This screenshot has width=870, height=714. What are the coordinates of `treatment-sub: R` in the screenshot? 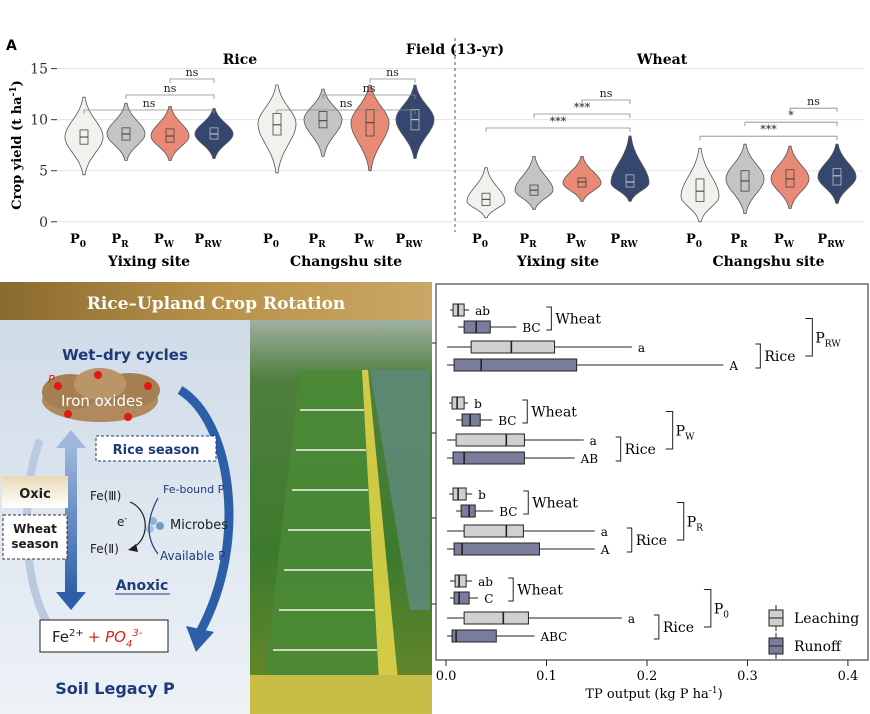 It's located at (699, 528).